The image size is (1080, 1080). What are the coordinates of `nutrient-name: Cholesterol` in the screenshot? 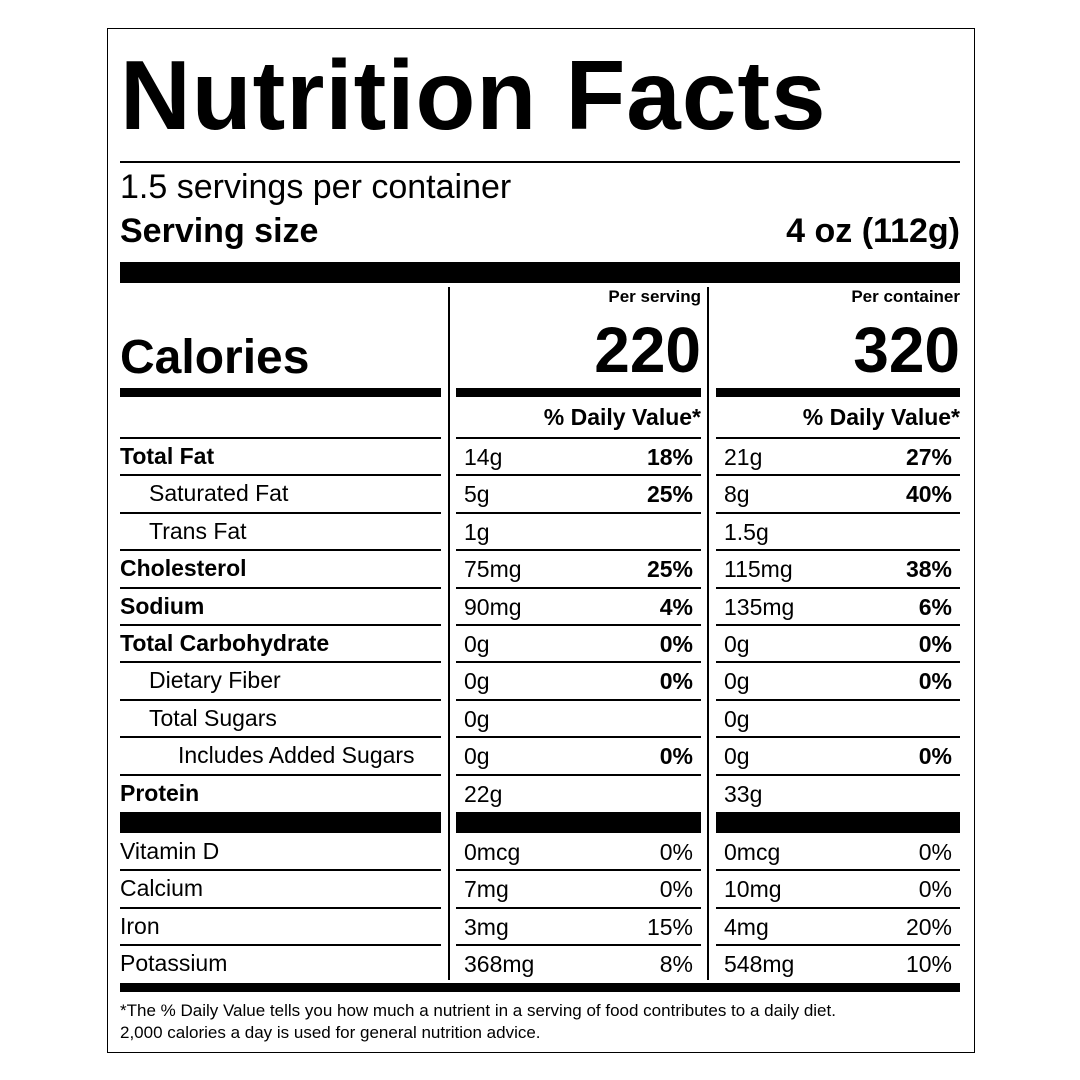 It's located at (183, 568).